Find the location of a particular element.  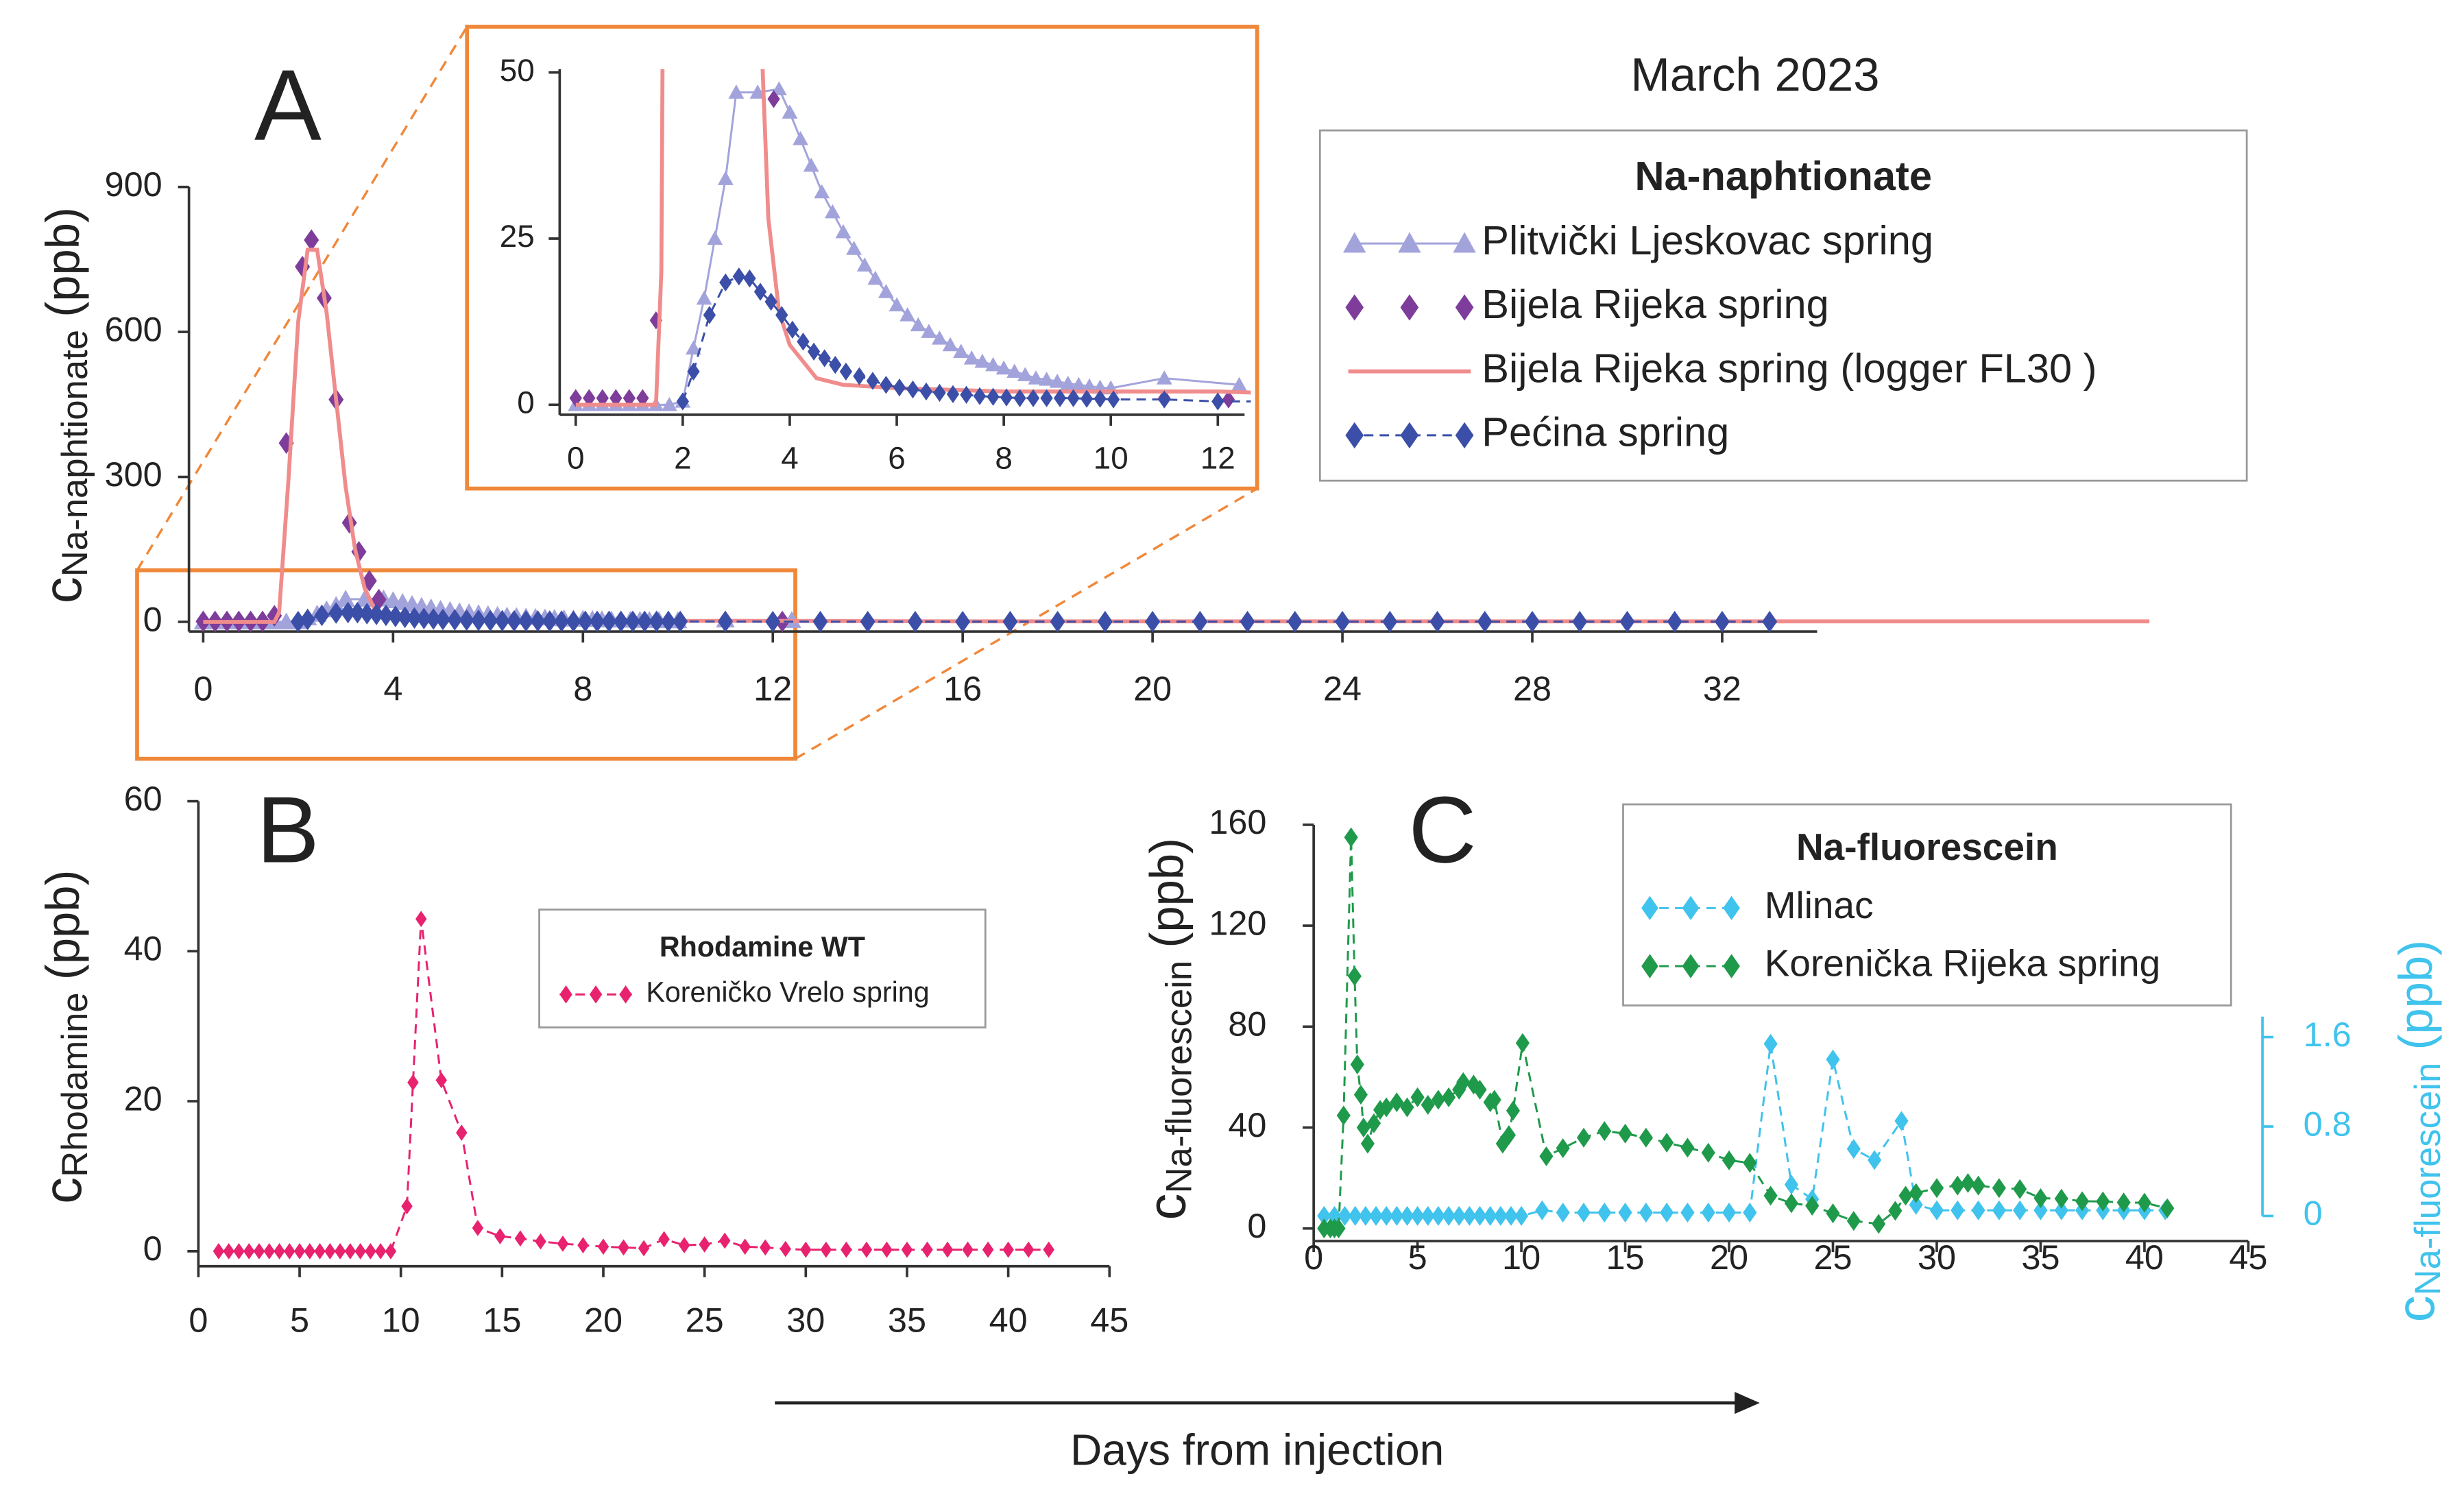

x-tick-label: 6 is located at coordinates (896, 457).